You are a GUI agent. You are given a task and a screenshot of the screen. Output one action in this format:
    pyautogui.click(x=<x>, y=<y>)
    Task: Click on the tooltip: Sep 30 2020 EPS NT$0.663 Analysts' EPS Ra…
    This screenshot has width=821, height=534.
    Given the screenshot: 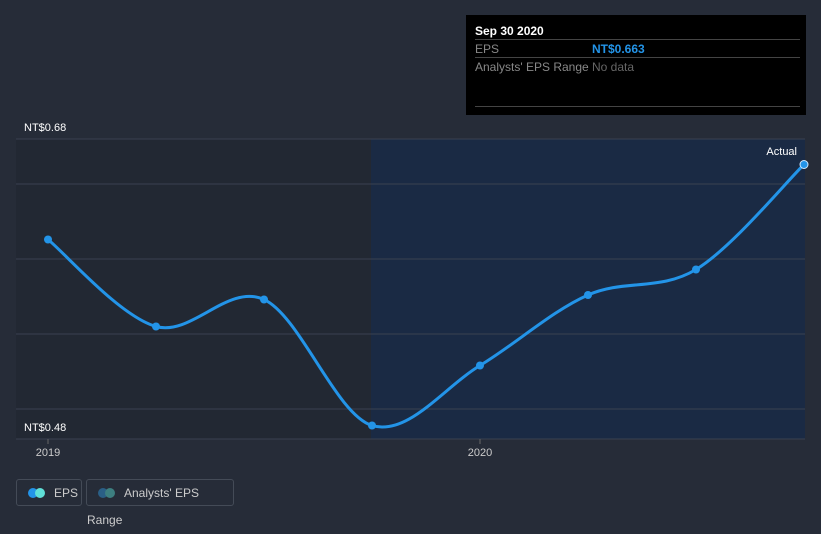 What is the action you would take?
    pyautogui.click(x=636, y=65)
    